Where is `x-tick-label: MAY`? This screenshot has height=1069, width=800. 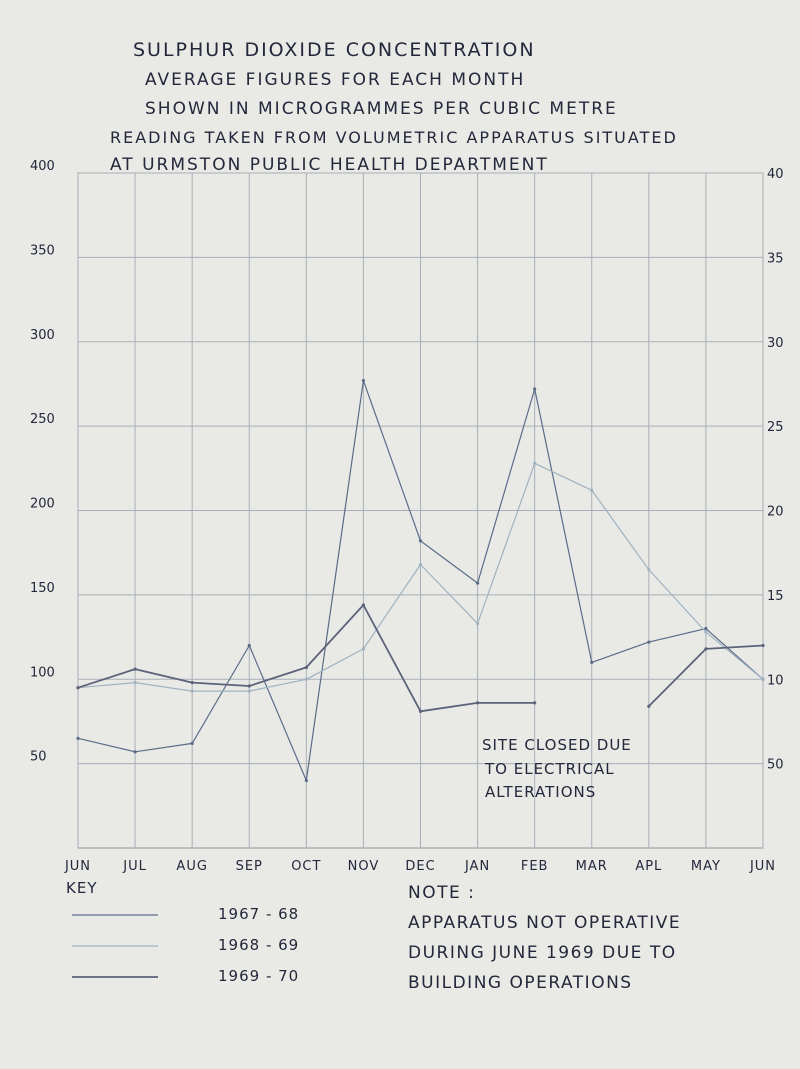
x-tick-label: MAY is located at coordinates (706, 866).